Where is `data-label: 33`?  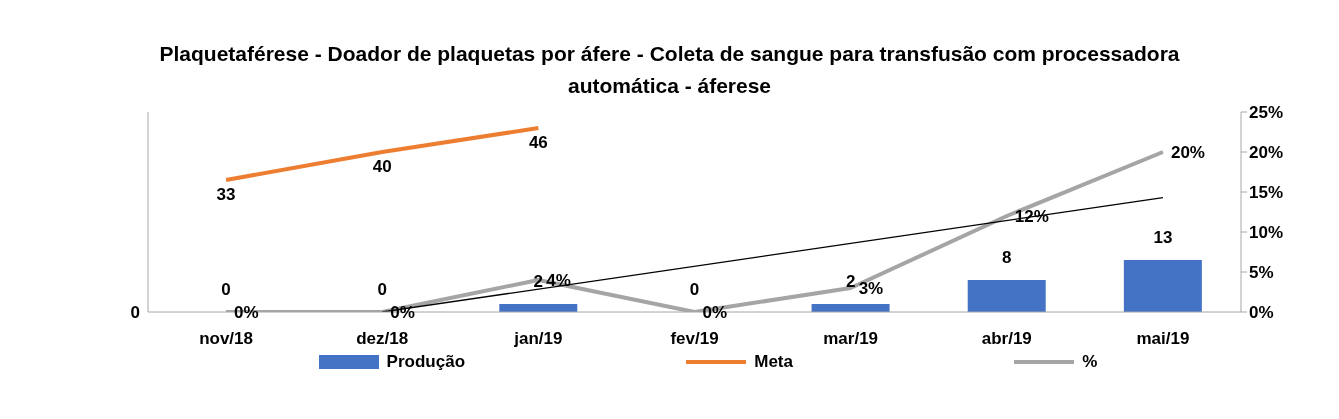 data-label: 33 is located at coordinates (226, 195).